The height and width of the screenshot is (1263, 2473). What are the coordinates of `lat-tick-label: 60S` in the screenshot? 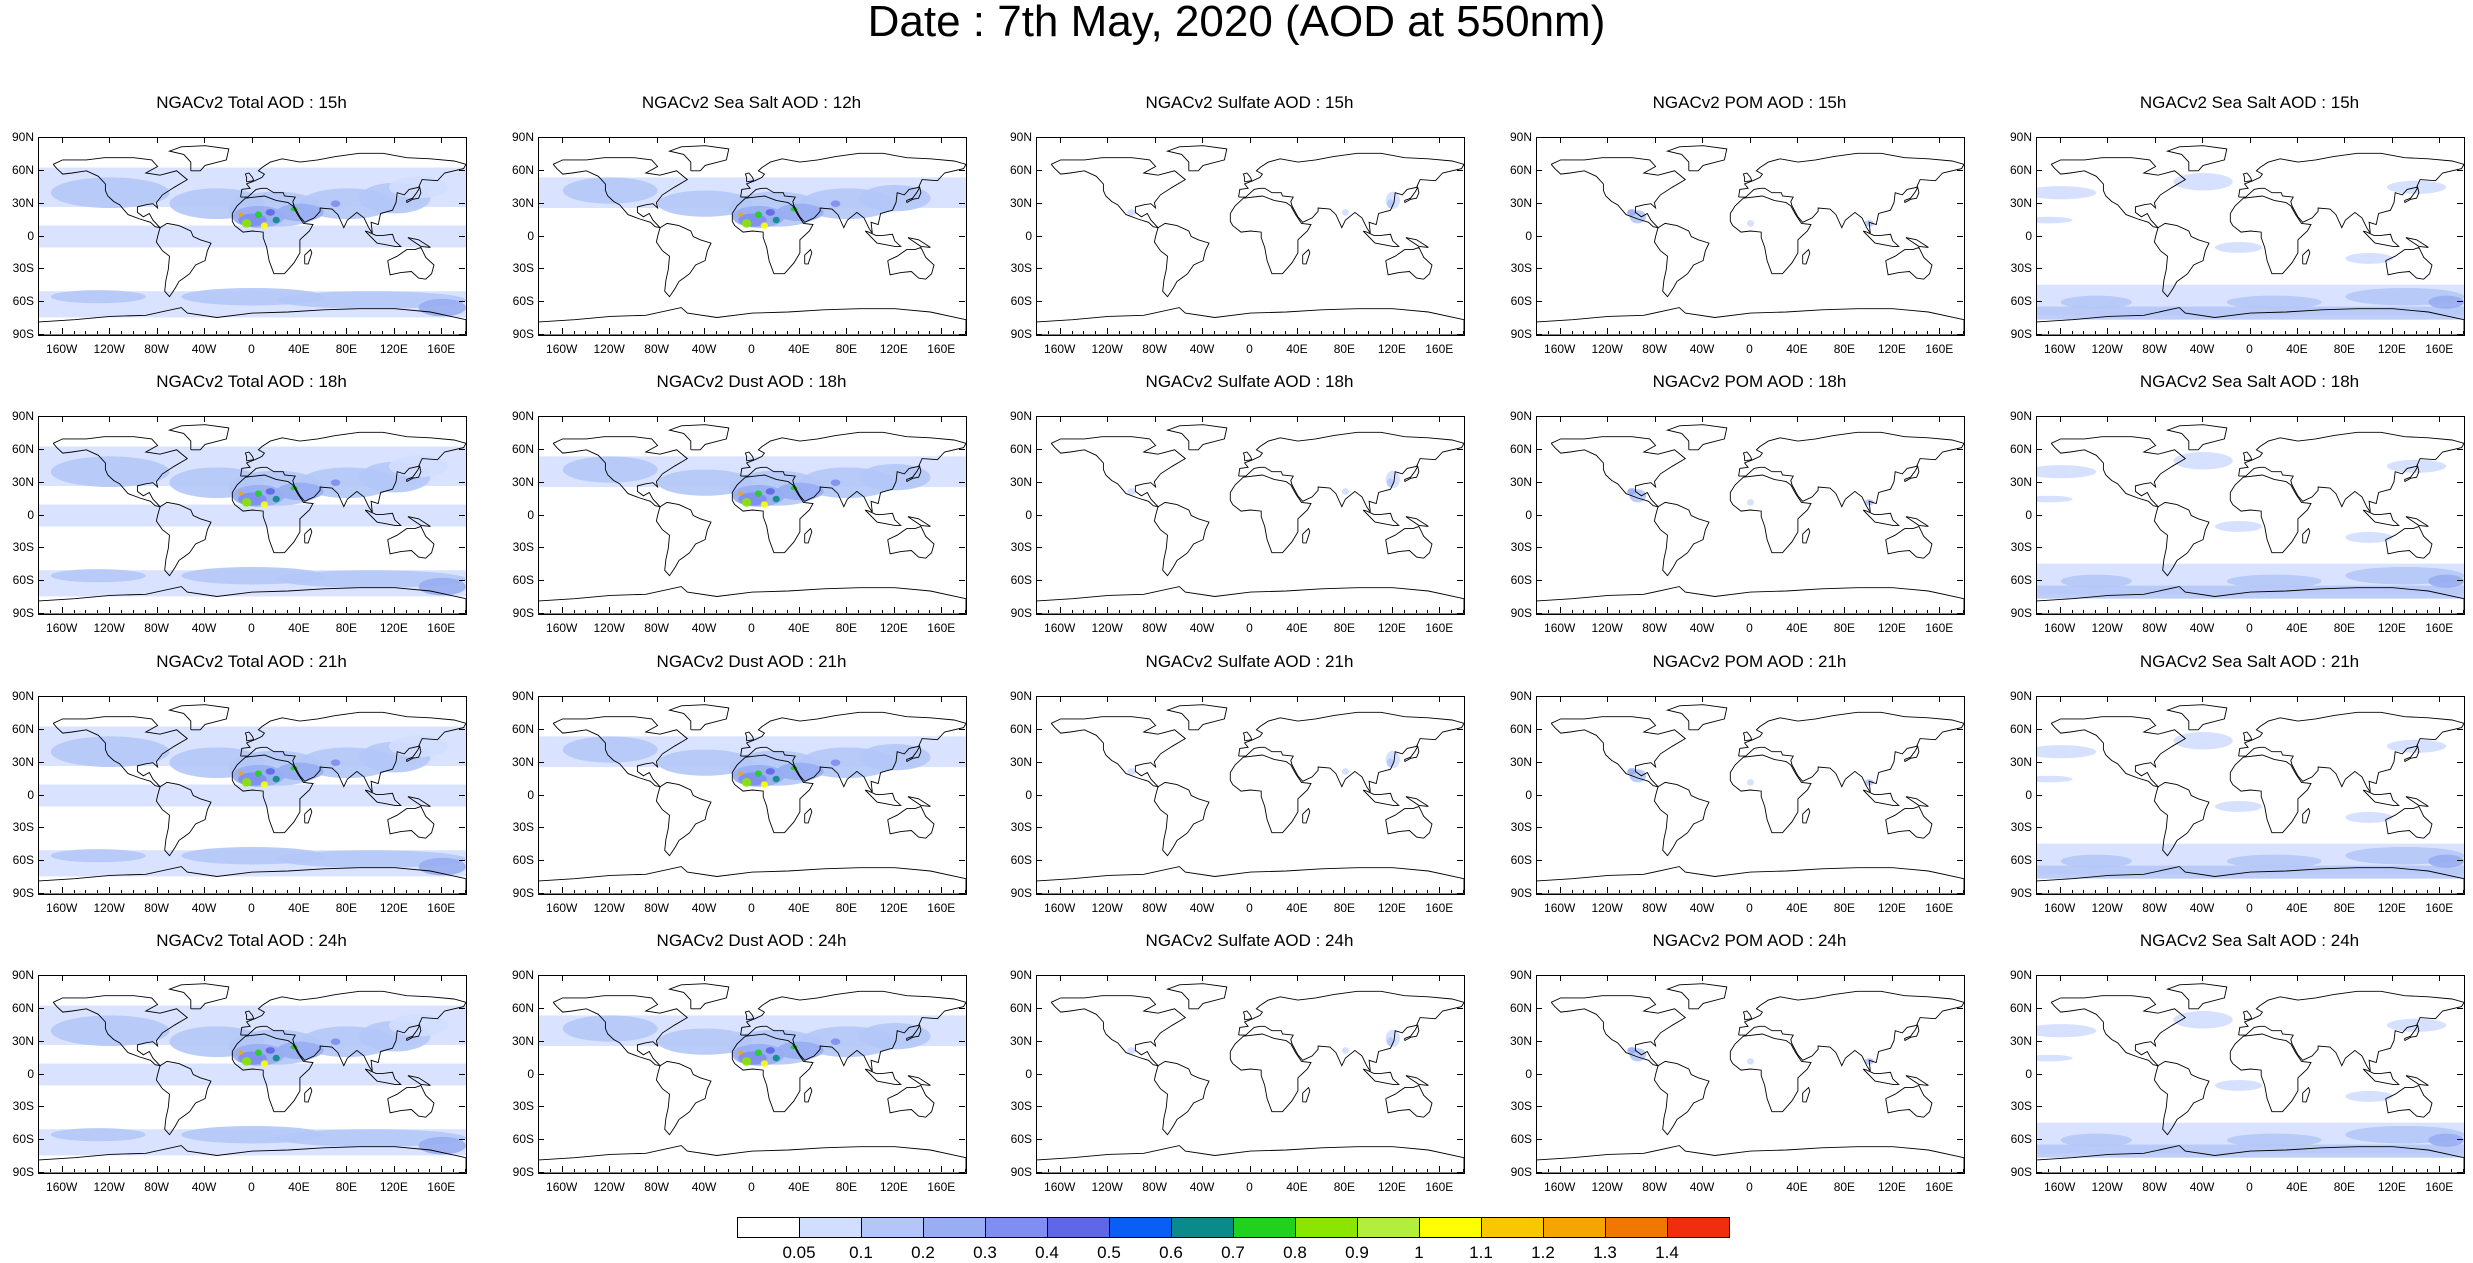 It's located at (1521, 1139).